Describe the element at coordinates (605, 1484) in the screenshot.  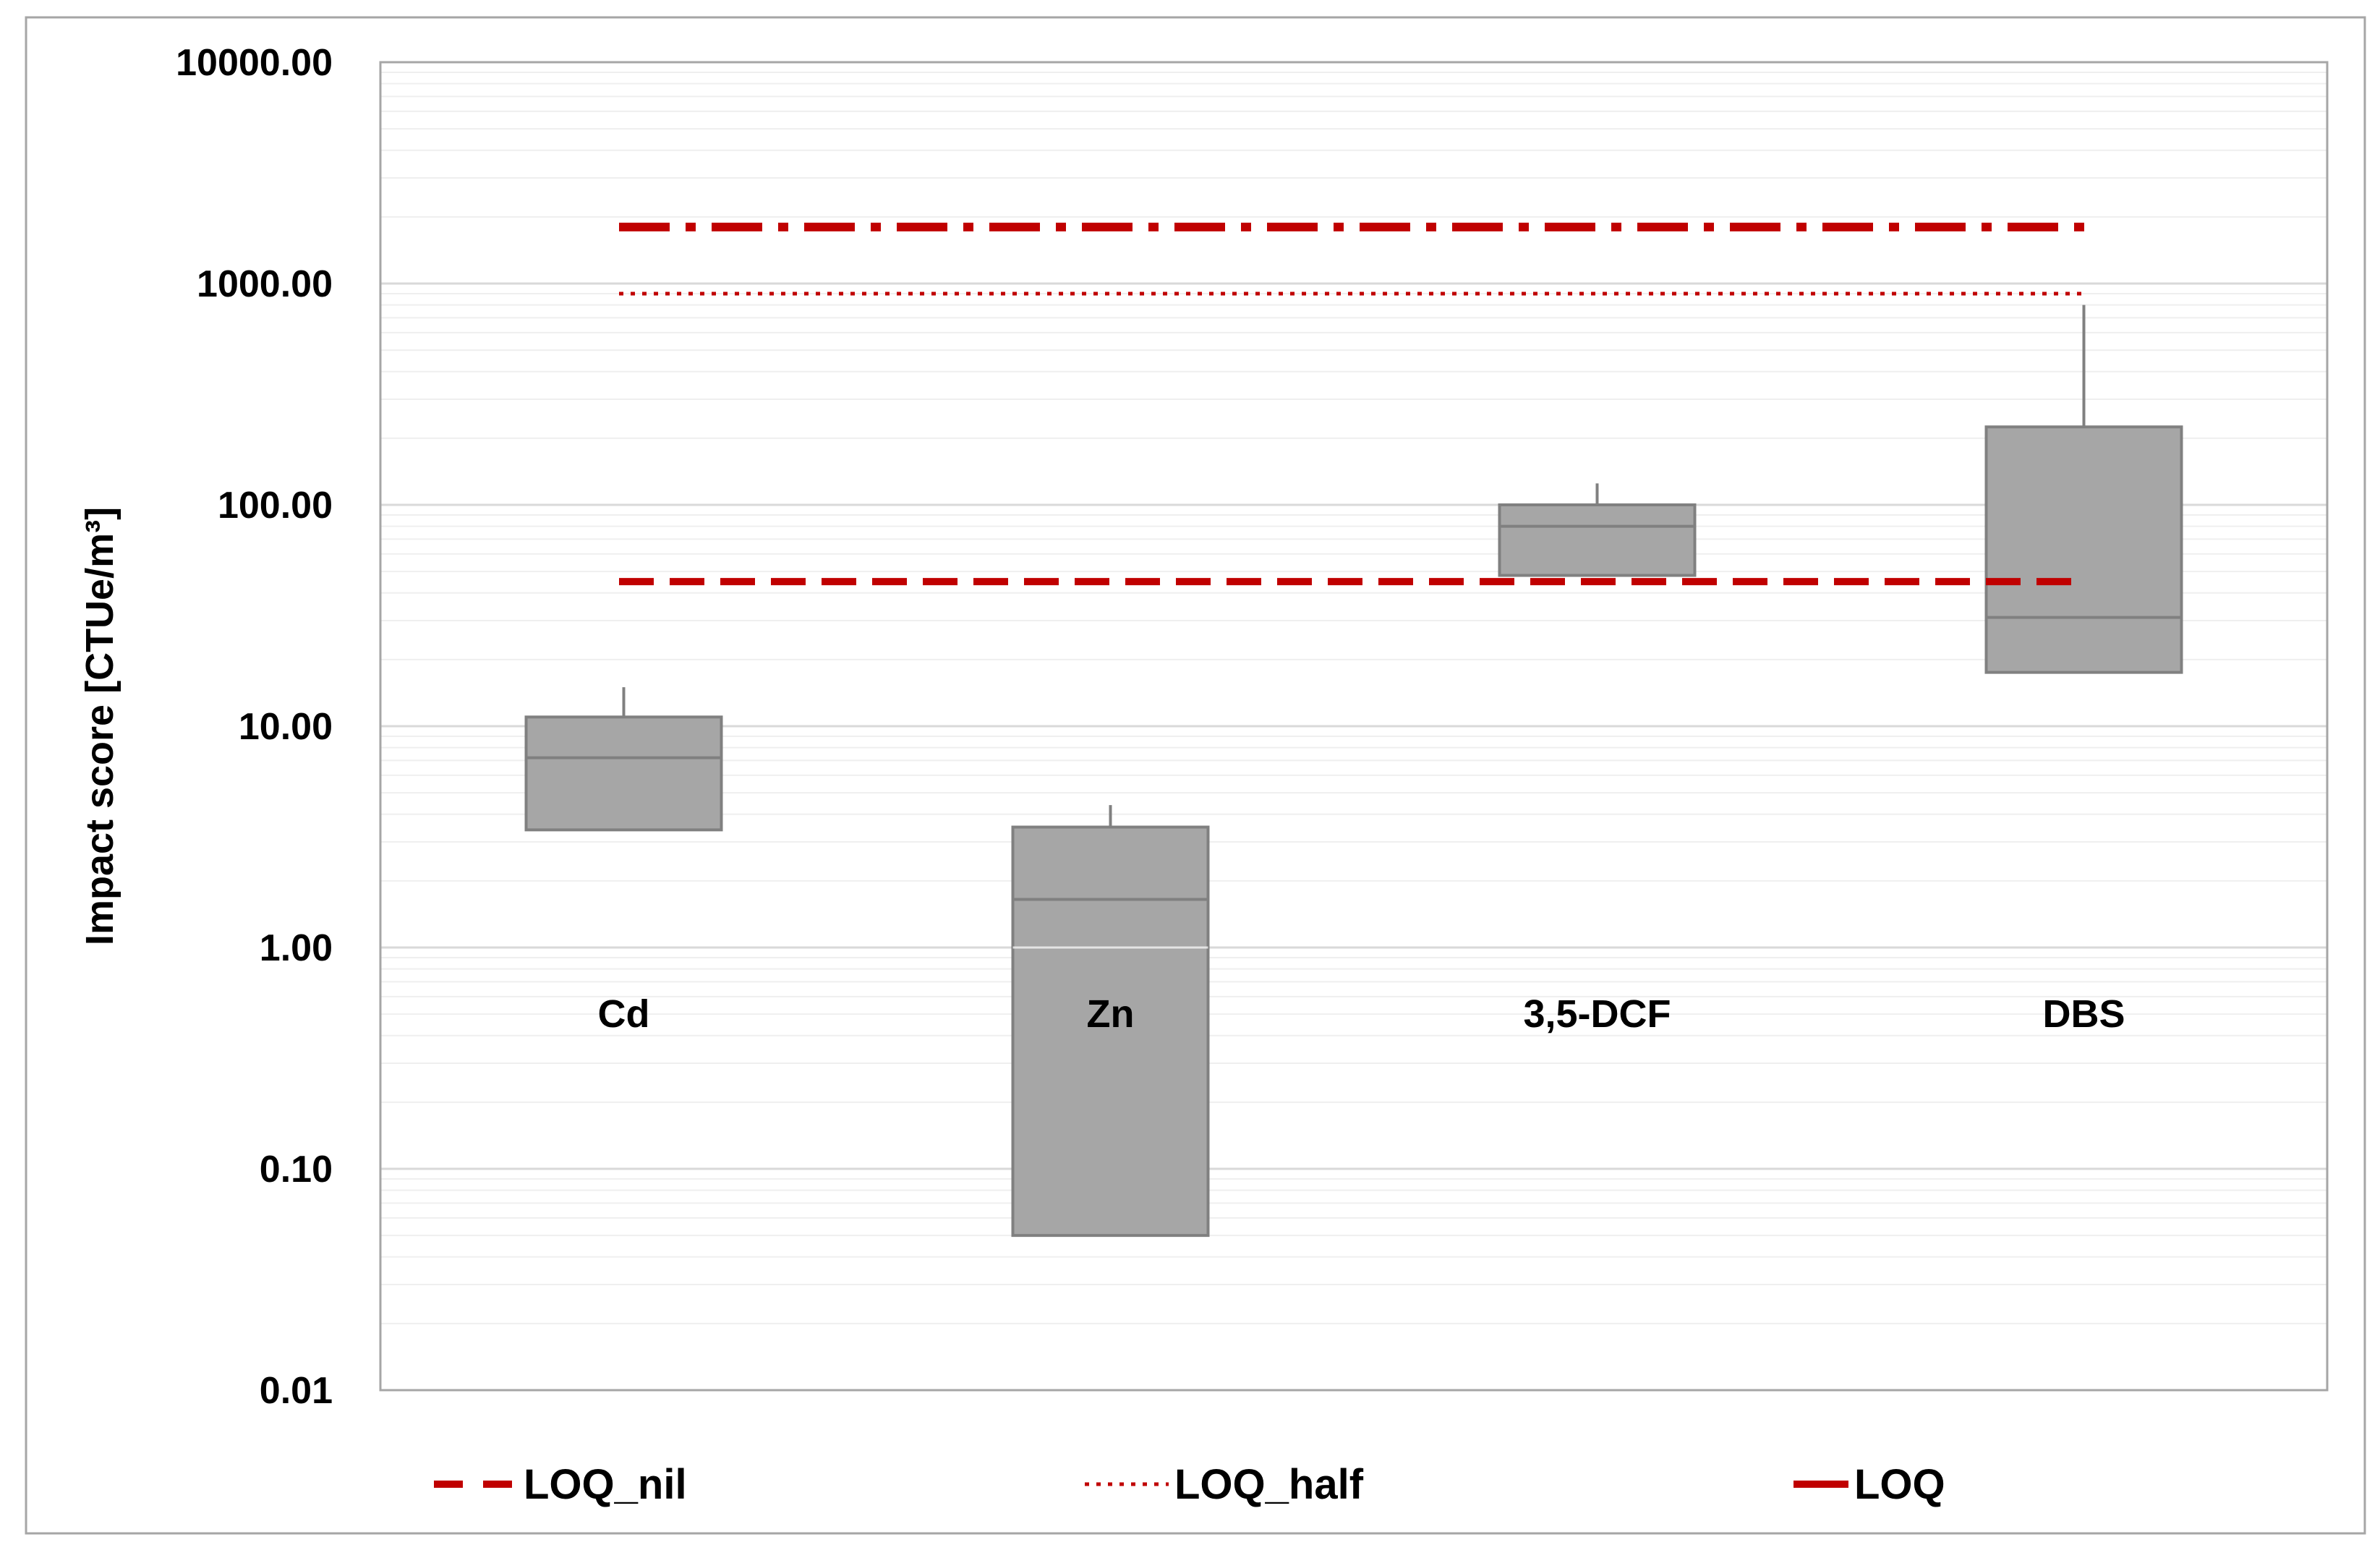
I see `legend-label: LOQ_nil` at that location.